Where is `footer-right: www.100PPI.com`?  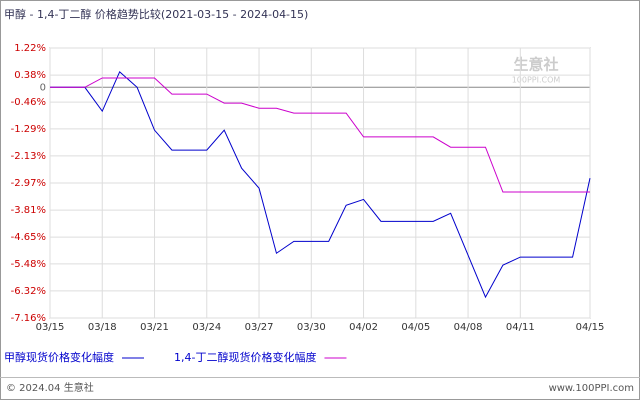 footer-right: www.100PPI.com is located at coordinates (591, 388).